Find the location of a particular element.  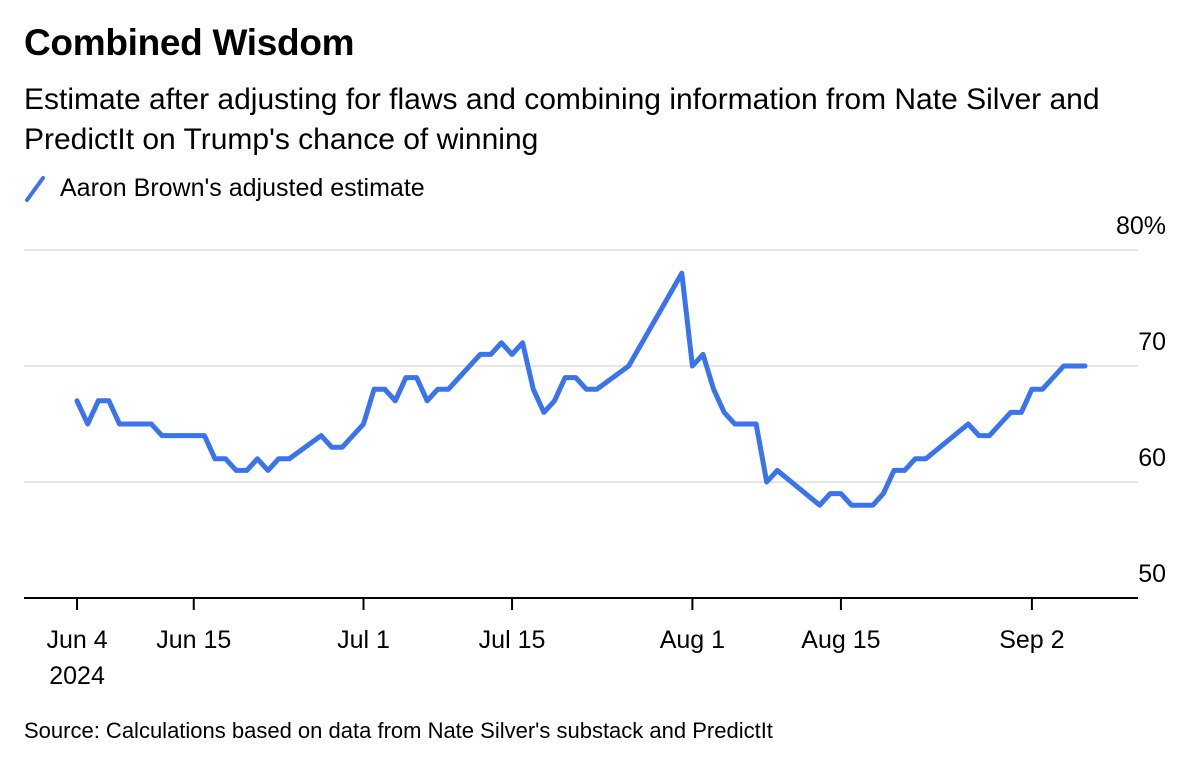

chart-title: Combined Wisdom is located at coordinates (189, 42).